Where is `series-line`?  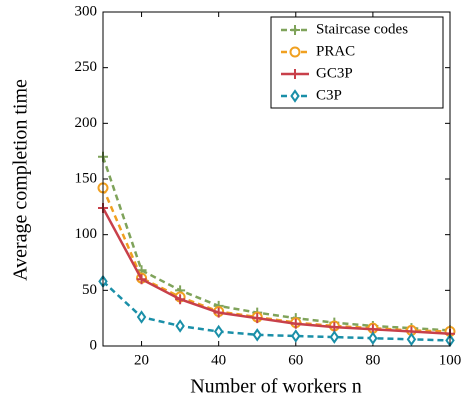
series-line is located at coordinates (276, 311).